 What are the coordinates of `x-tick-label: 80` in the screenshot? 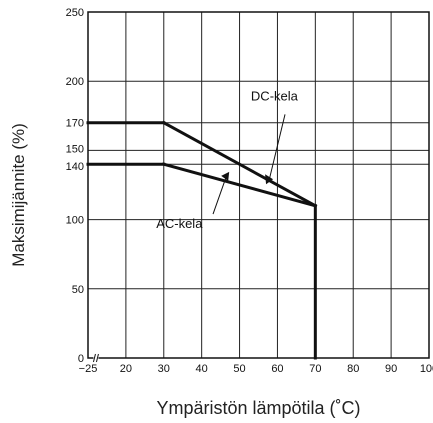 It's located at (353, 369).